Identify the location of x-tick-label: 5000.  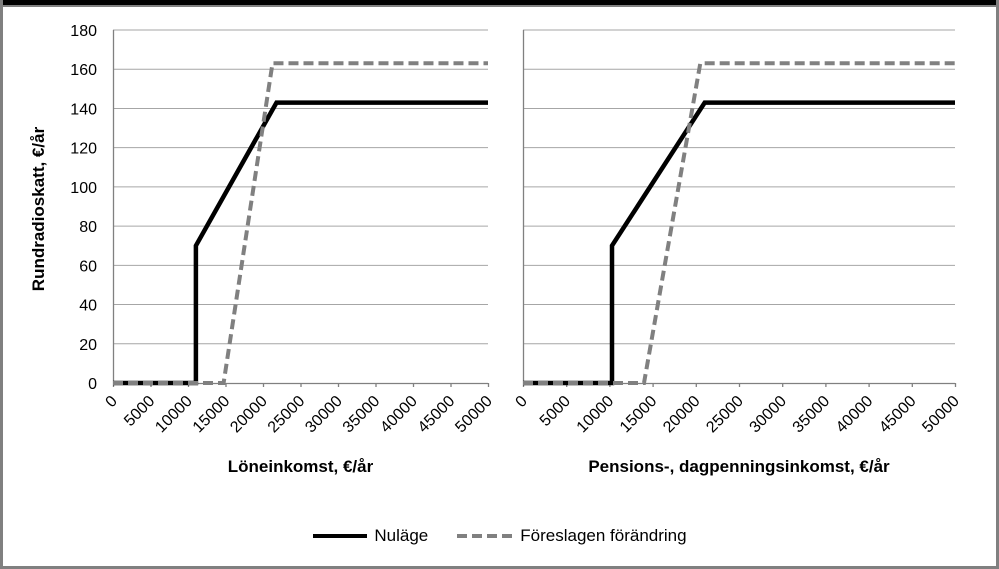
(555, 411).